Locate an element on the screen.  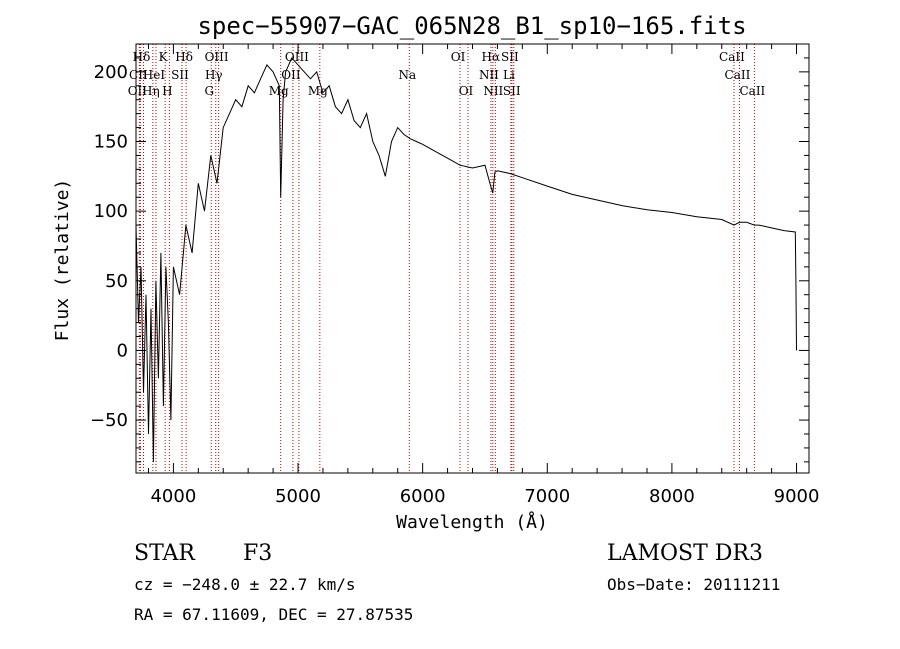
spectral-line-label: K is located at coordinates (164, 57).